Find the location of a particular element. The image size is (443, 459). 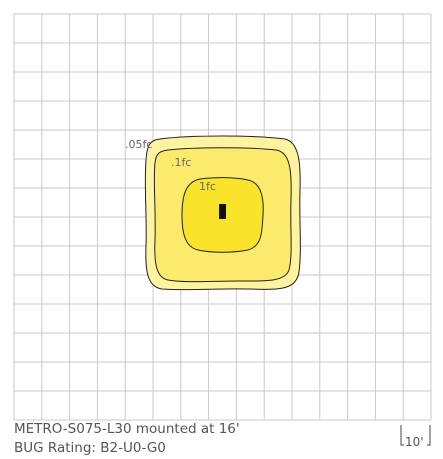

contour-label: 1fc is located at coordinates (207, 186).